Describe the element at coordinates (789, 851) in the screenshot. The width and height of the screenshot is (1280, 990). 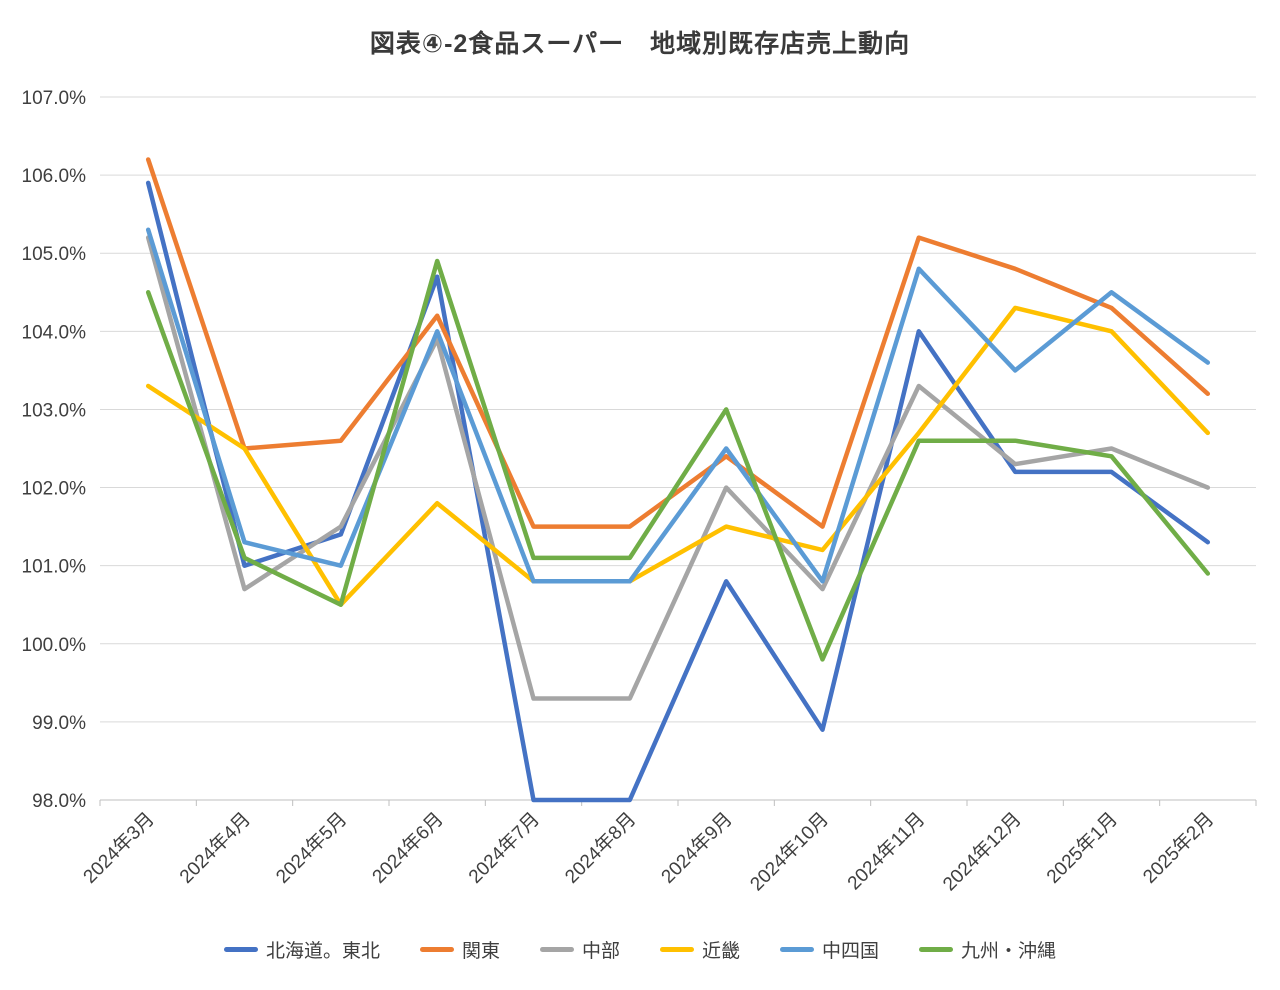
I see `x-axis-tick-label: 2024年10月` at that location.